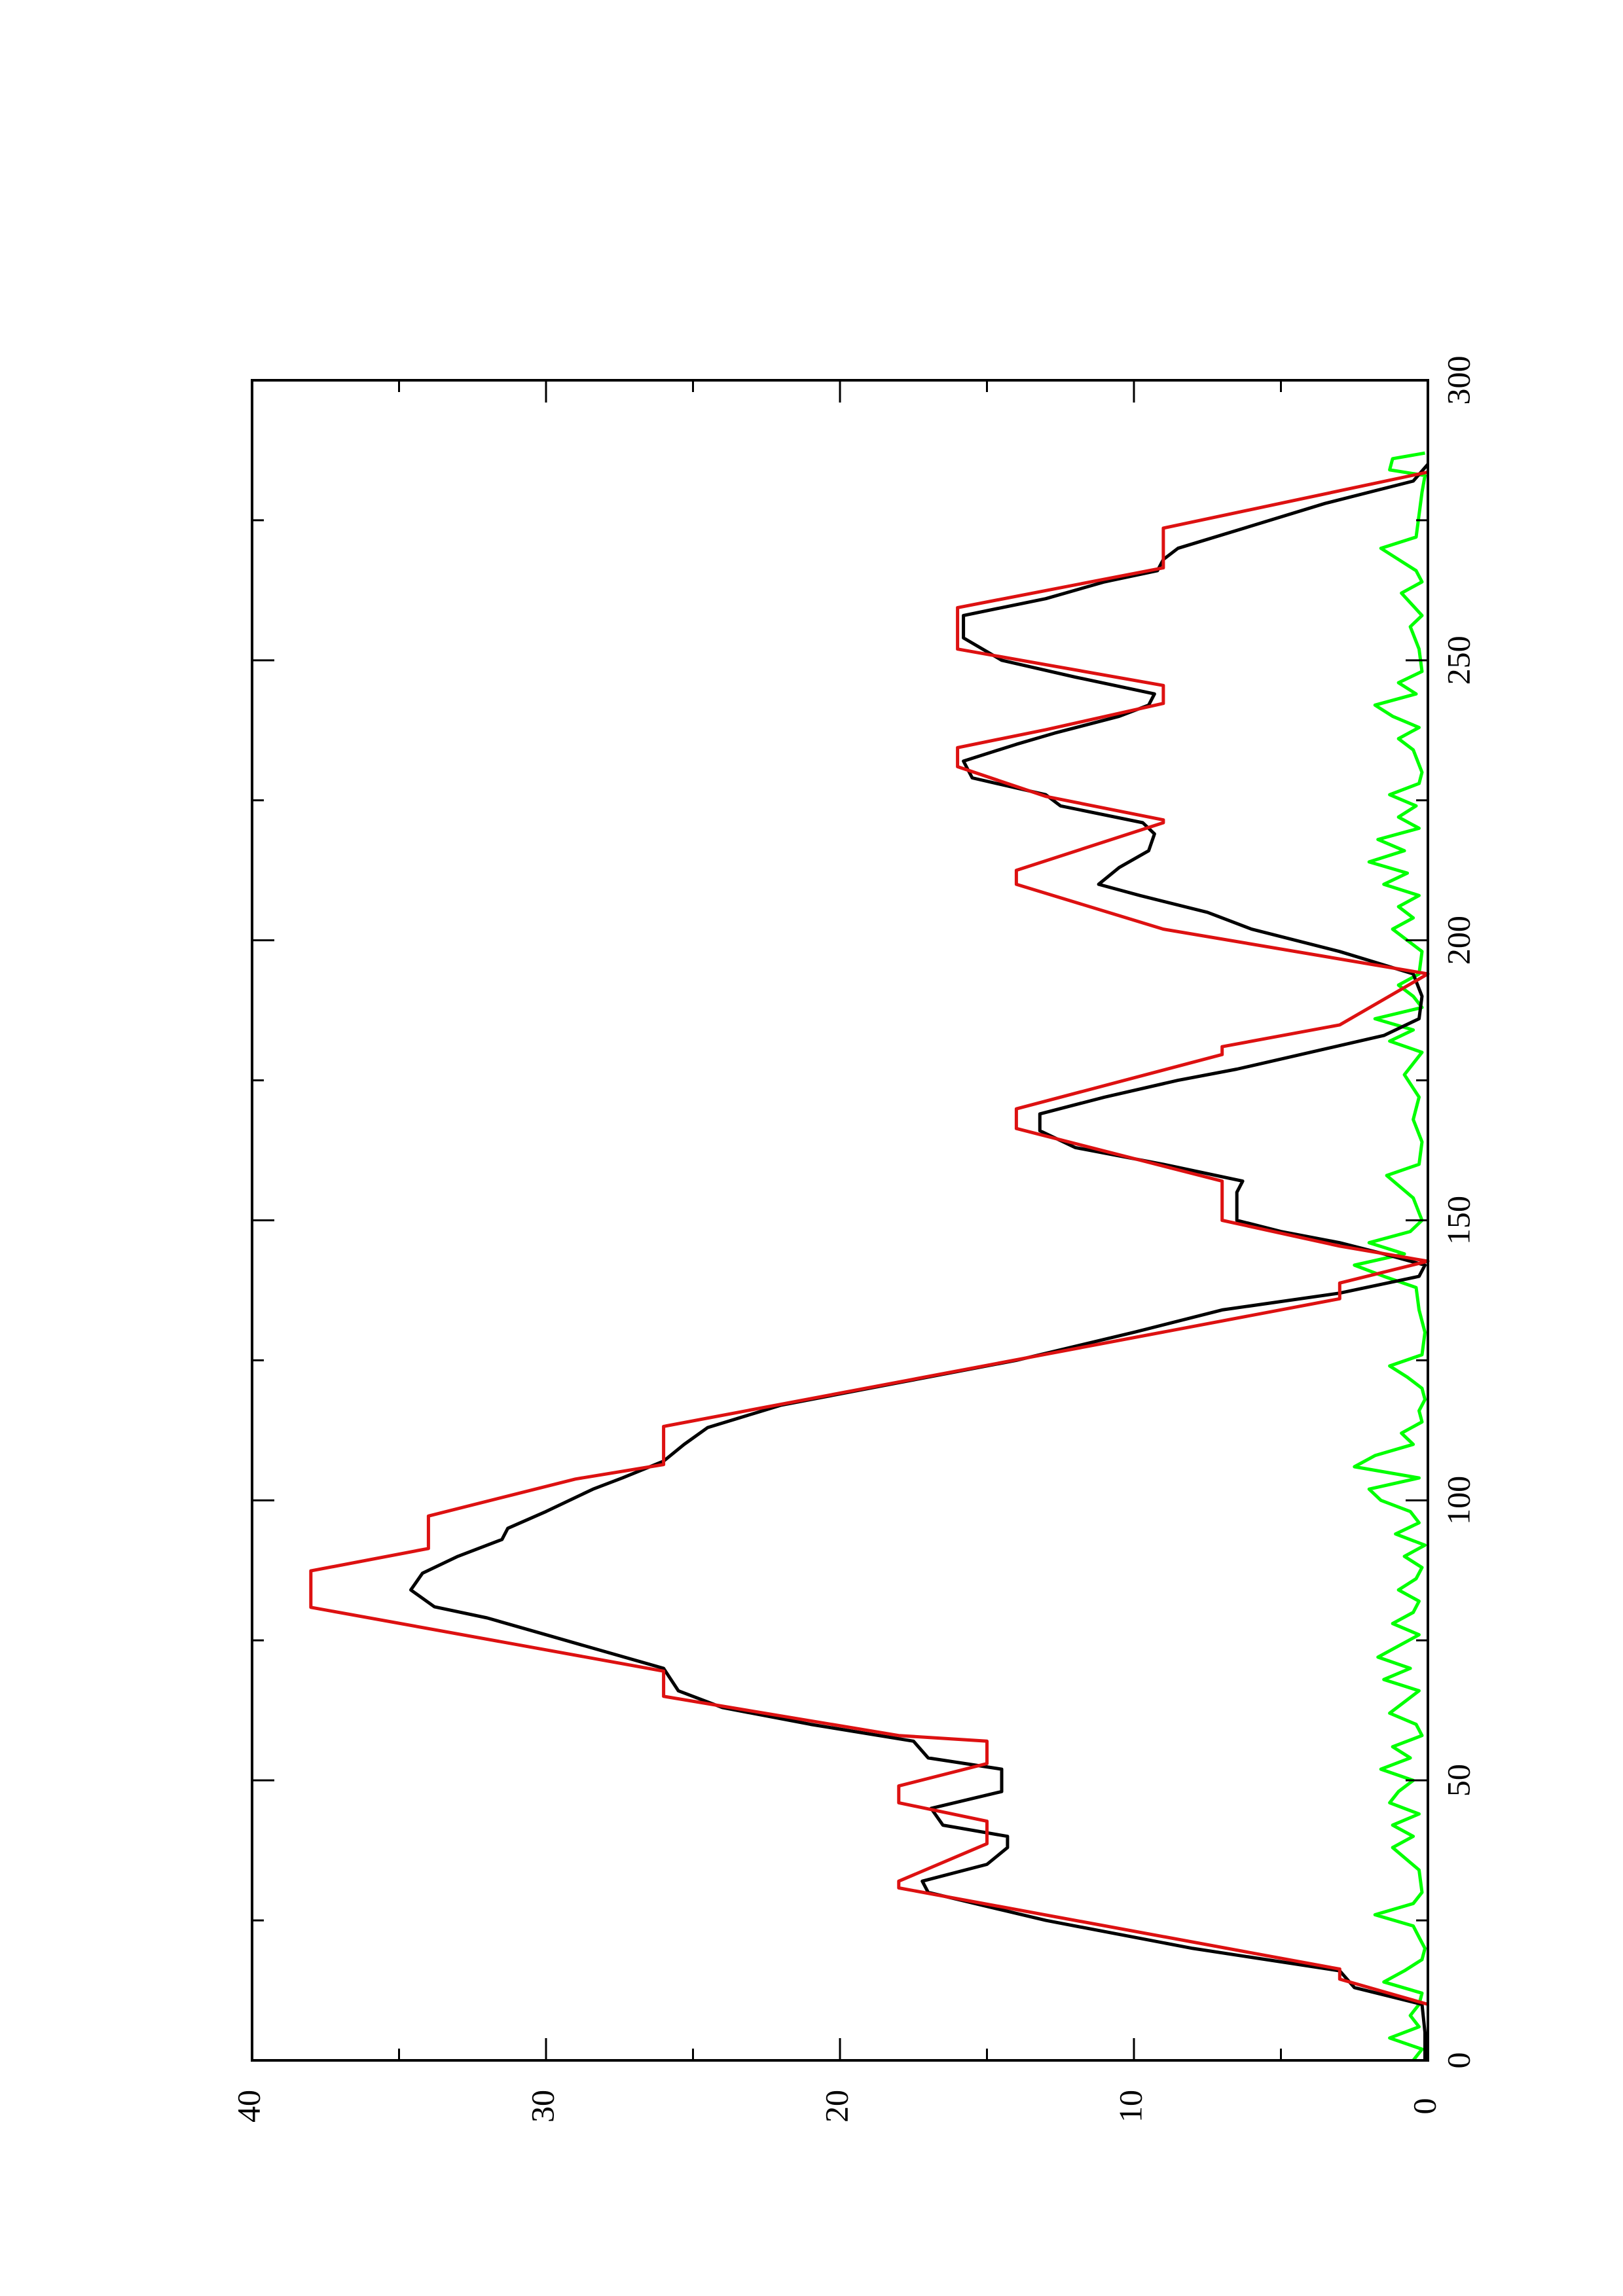 The height and width of the screenshot is (2296, 1623). What do you see at coordinates (1458, 1220) in the screenshot?
I see `x-tick-label: 150` at bounding box center [1458, 1220].